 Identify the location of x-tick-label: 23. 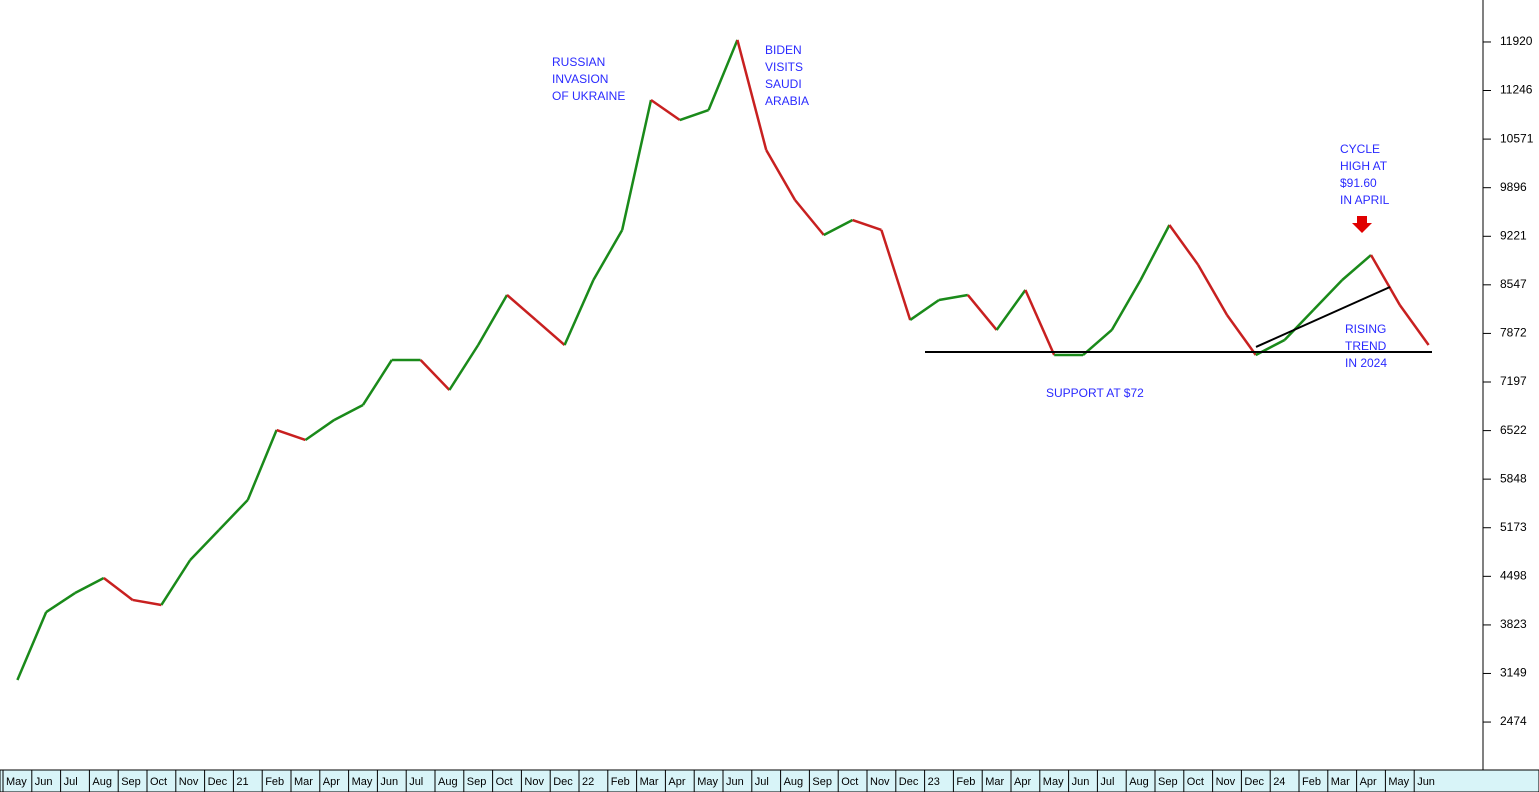
(934, 782).